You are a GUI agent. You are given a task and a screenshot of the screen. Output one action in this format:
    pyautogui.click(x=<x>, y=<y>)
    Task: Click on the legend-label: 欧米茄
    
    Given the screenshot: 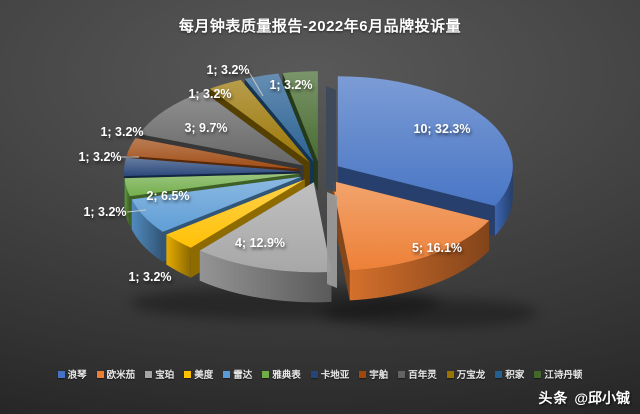 What is the action you would take?
    pyautogui.click(x=121, y=375)
    